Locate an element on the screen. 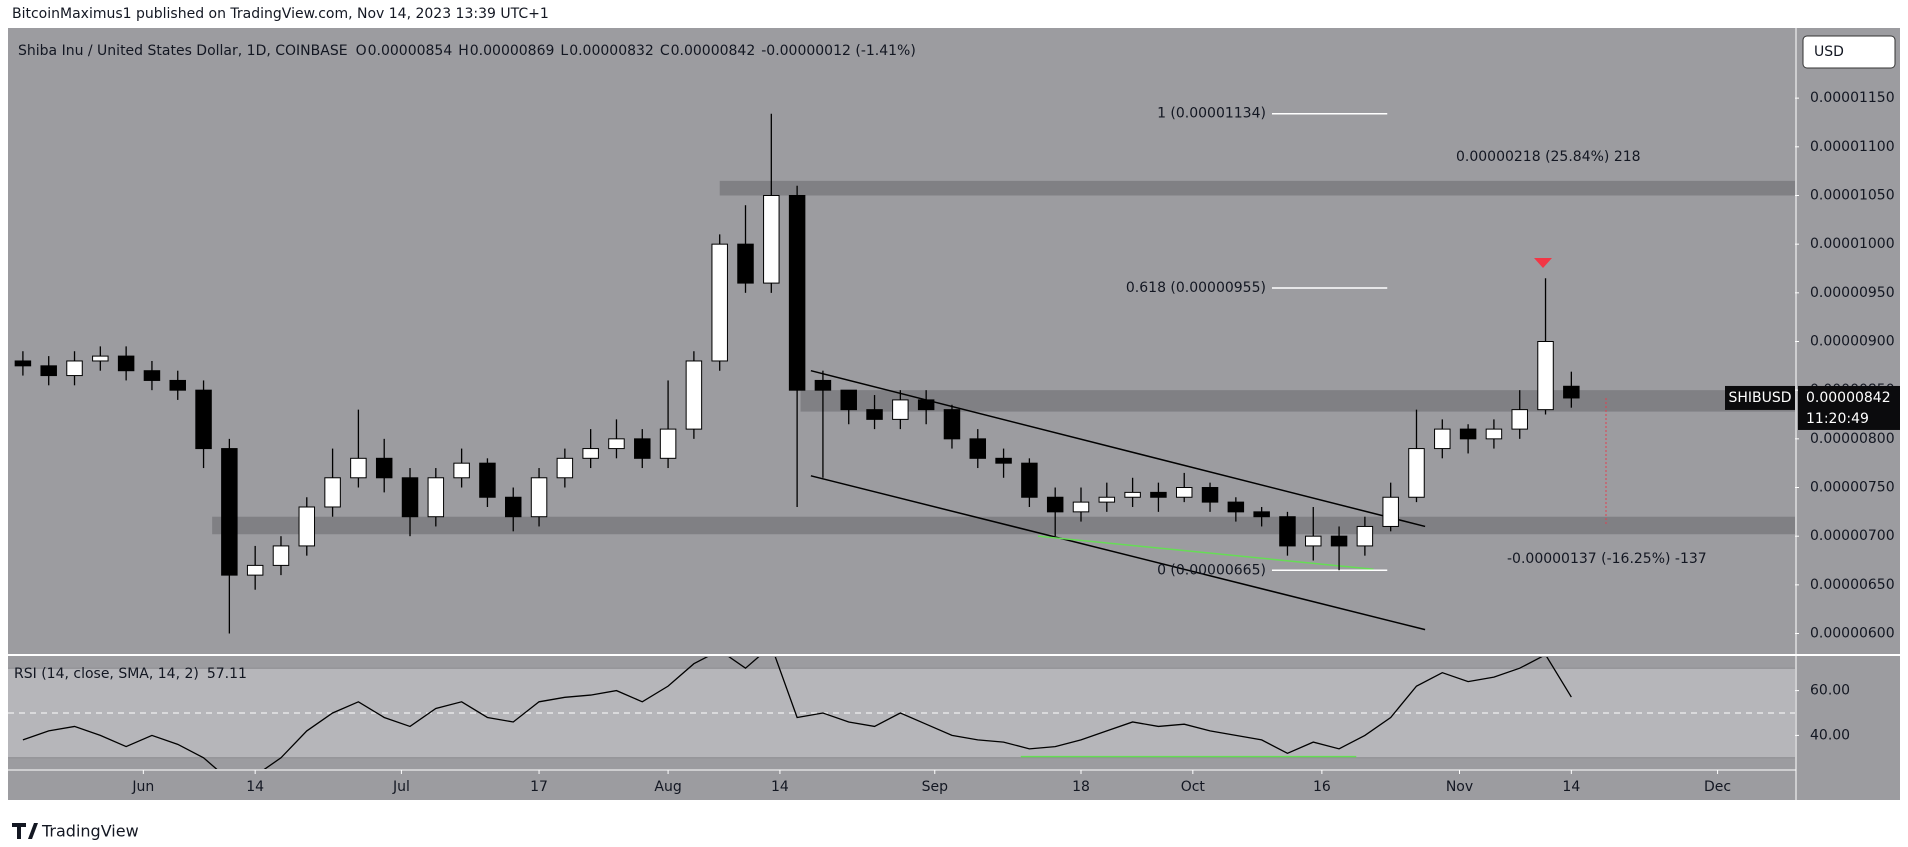 The height and width of the screenshot is (847, 1908). x-tick-label: Dec is located at coordinates (1717, 787).